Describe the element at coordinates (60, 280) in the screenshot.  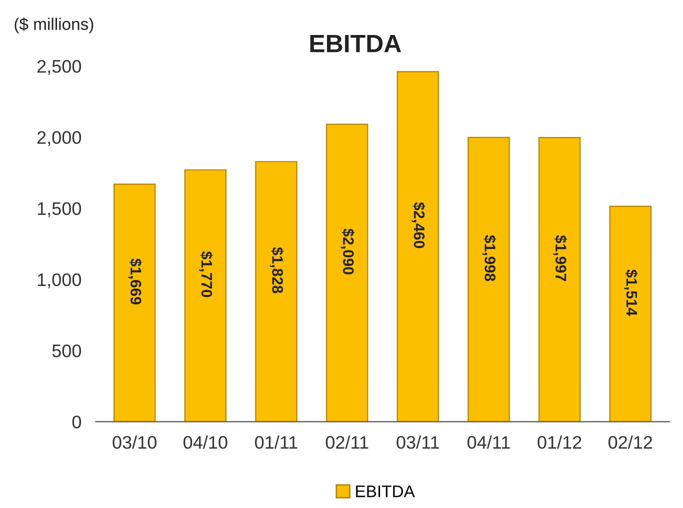
I see `y-tick-label: 1,000` at that location.